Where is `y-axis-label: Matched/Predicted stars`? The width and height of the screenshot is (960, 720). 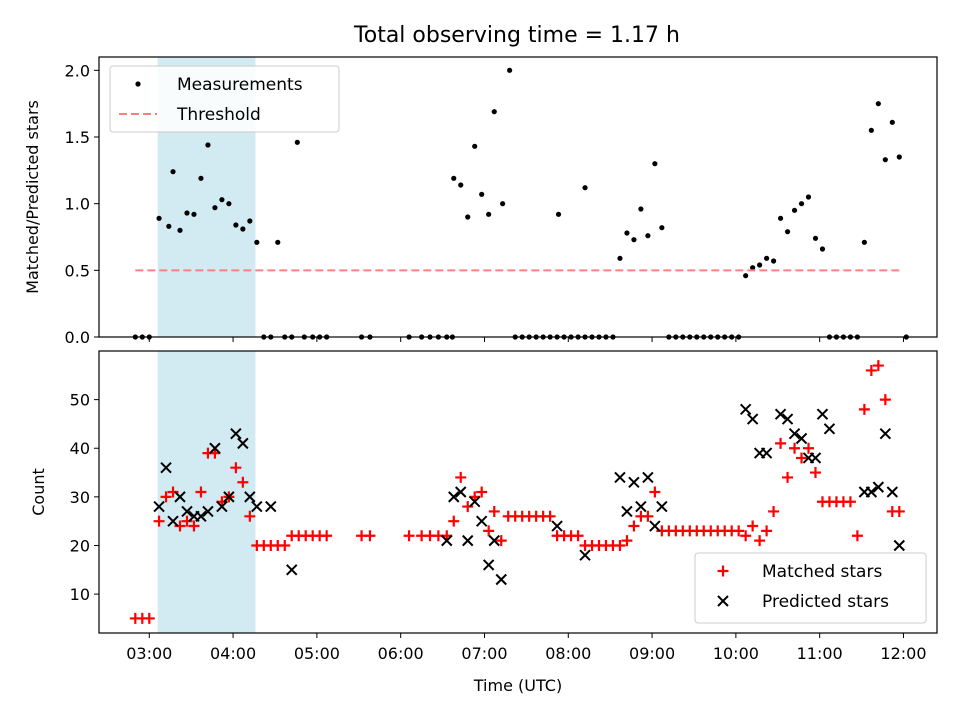 y-axis-label: Matched/Predicted stars is located at coordinates (32, 197).